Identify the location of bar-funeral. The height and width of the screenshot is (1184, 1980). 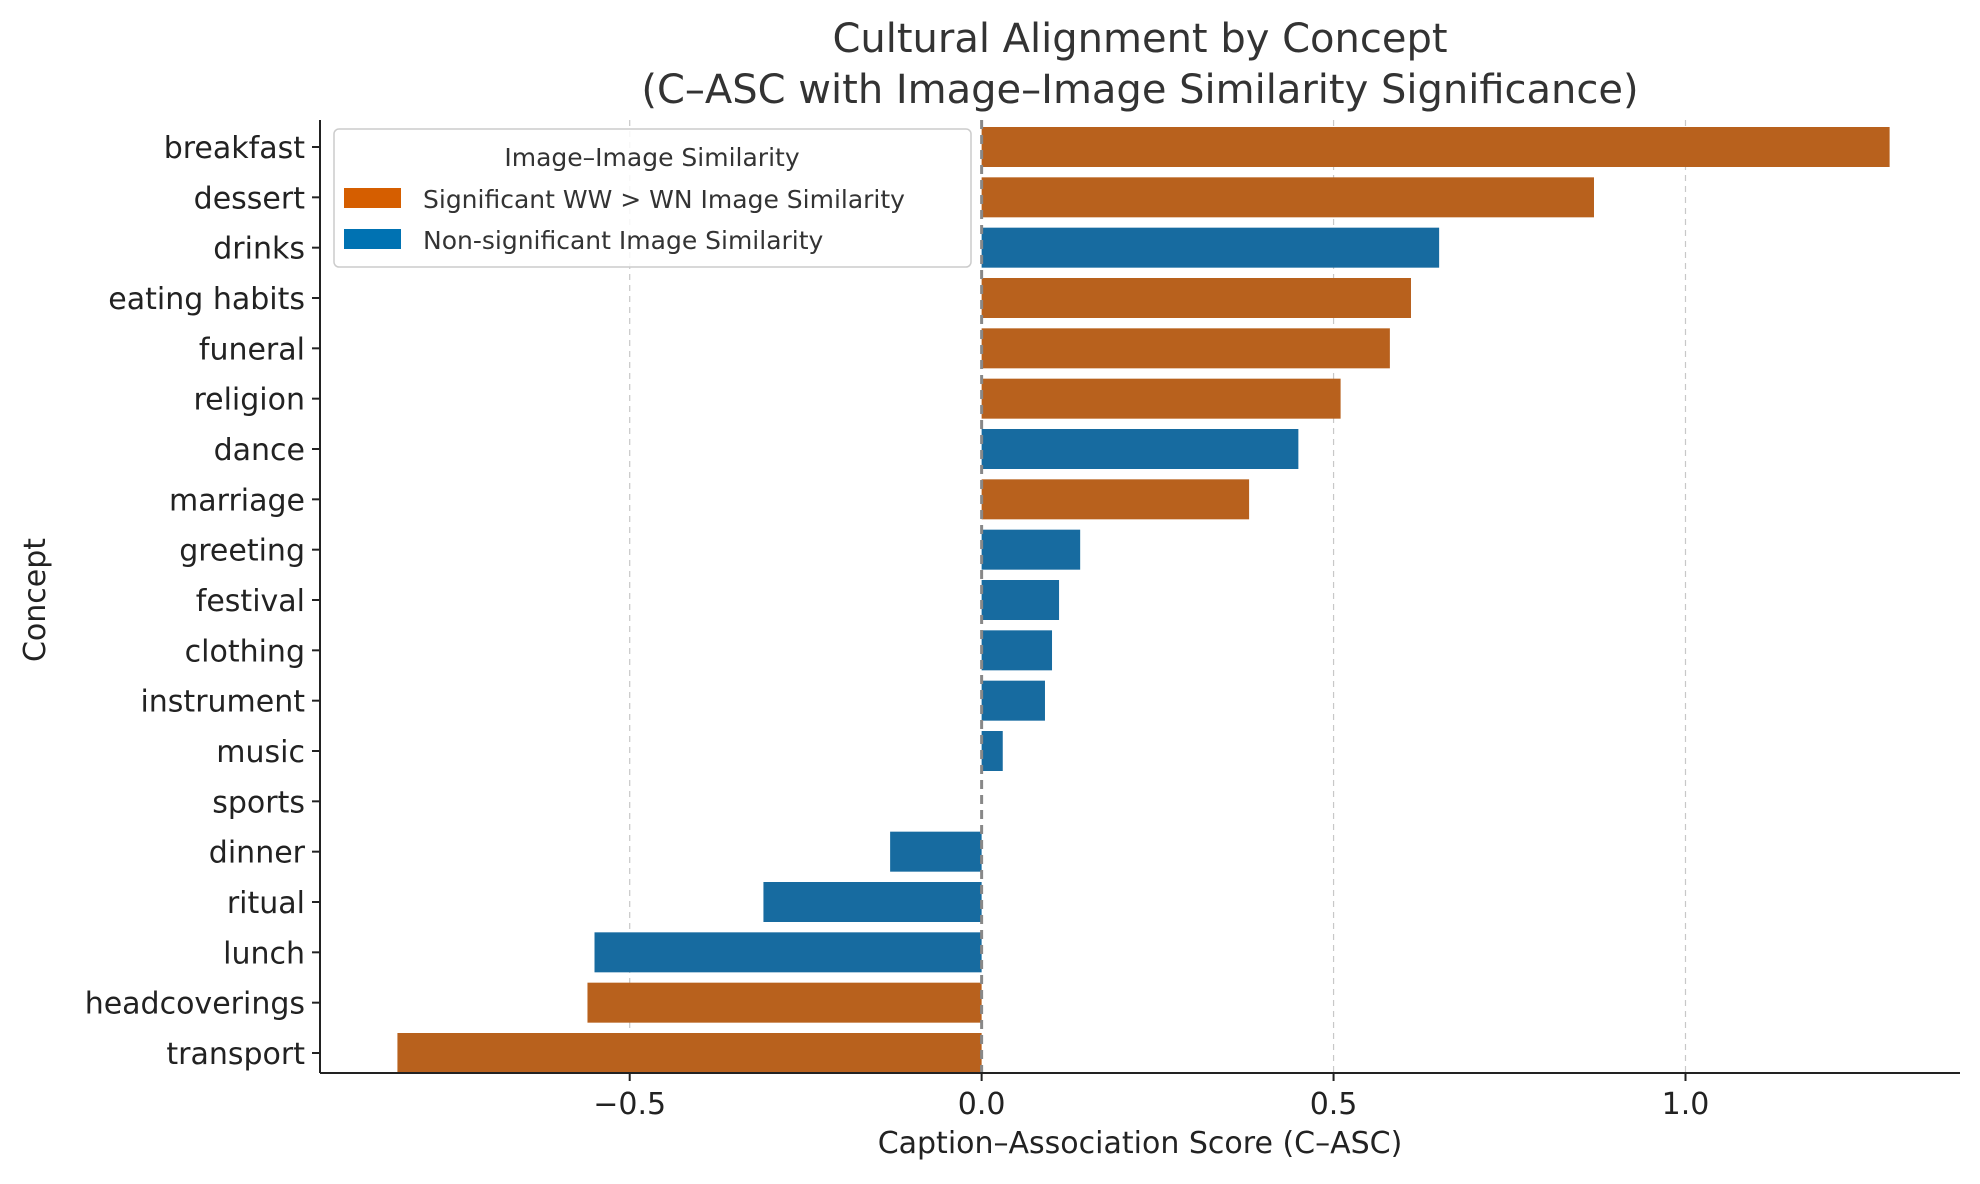
(1185, 348).